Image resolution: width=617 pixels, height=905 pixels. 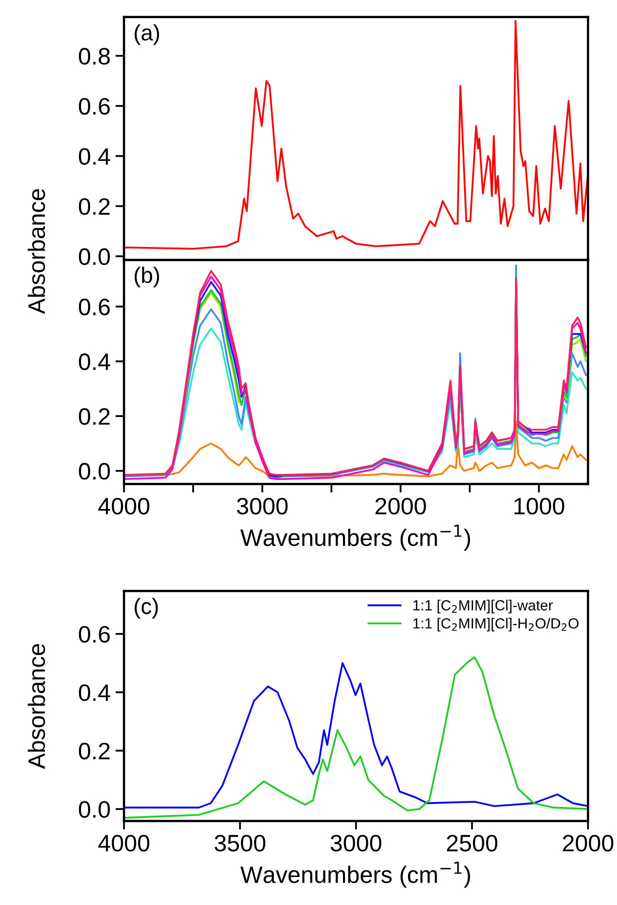 What do you see at coordinates (472, 843) in the screenshot?
I see `x-tick-label: 2500` at bounding box center [472, 843].